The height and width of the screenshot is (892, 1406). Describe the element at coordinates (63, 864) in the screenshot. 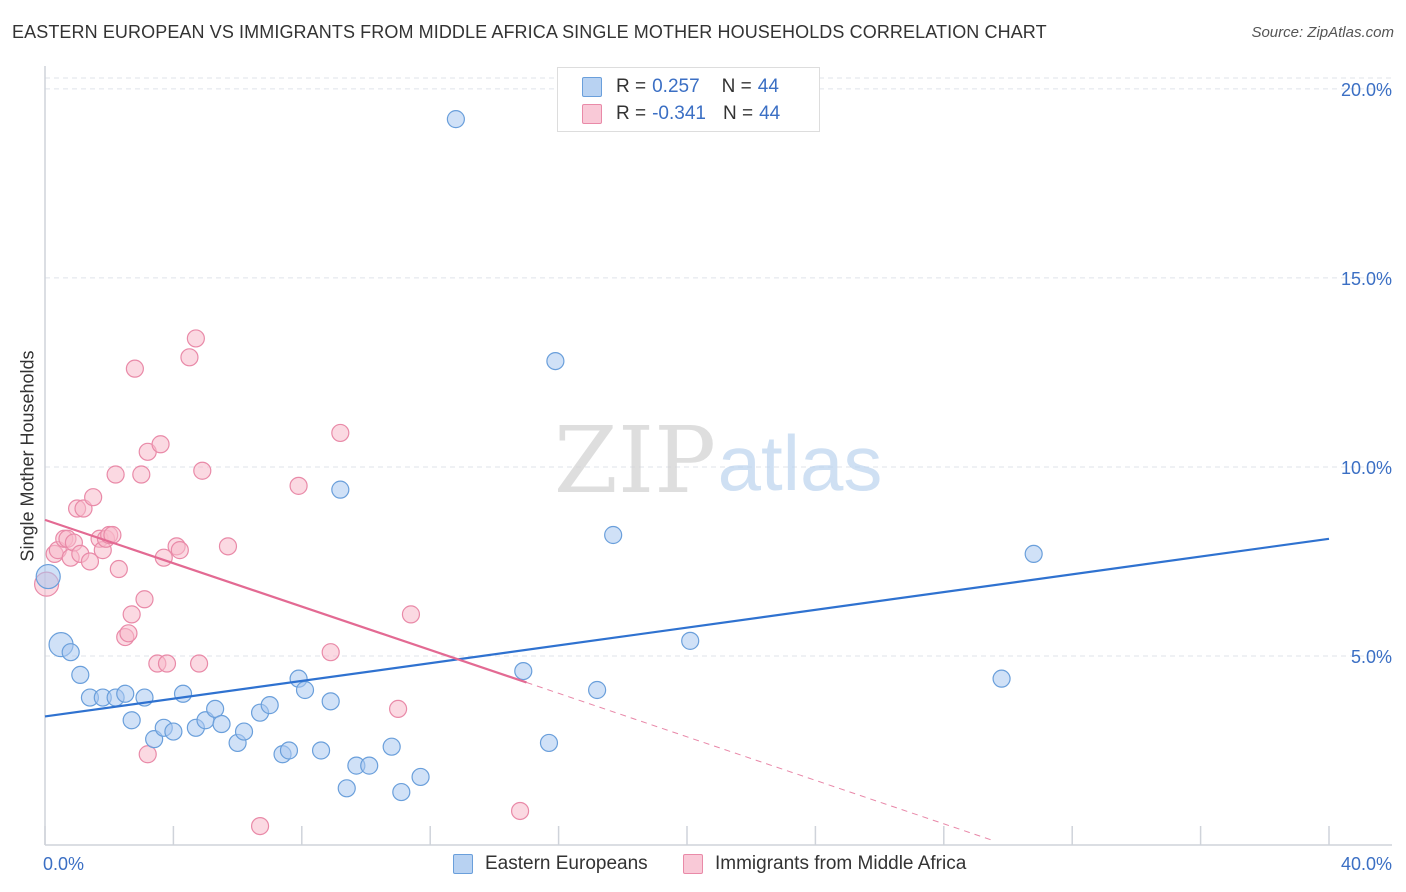

I see `x-tick-label: 0.0%` at that location.